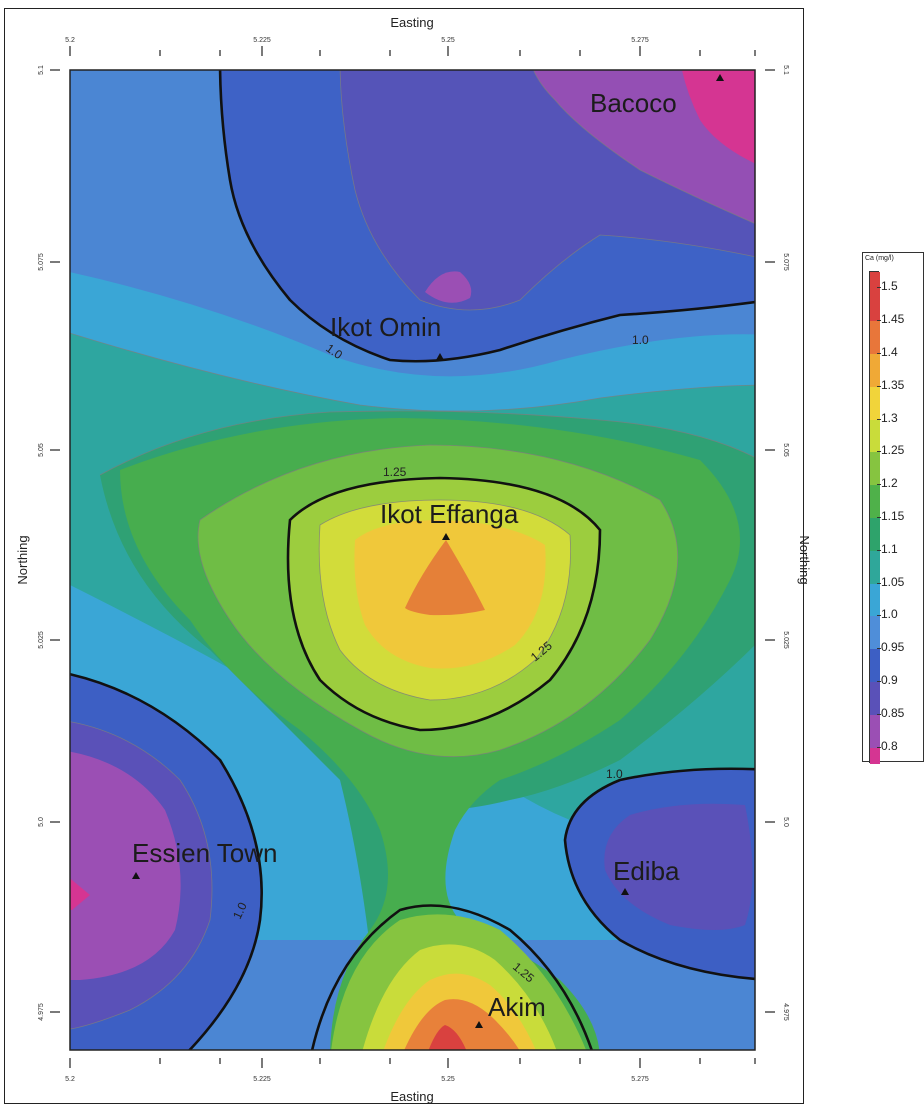  Describe the element at coordinates (70, 40) in the screenshot. I see `x-tick-label-top: 5.2` at that location.